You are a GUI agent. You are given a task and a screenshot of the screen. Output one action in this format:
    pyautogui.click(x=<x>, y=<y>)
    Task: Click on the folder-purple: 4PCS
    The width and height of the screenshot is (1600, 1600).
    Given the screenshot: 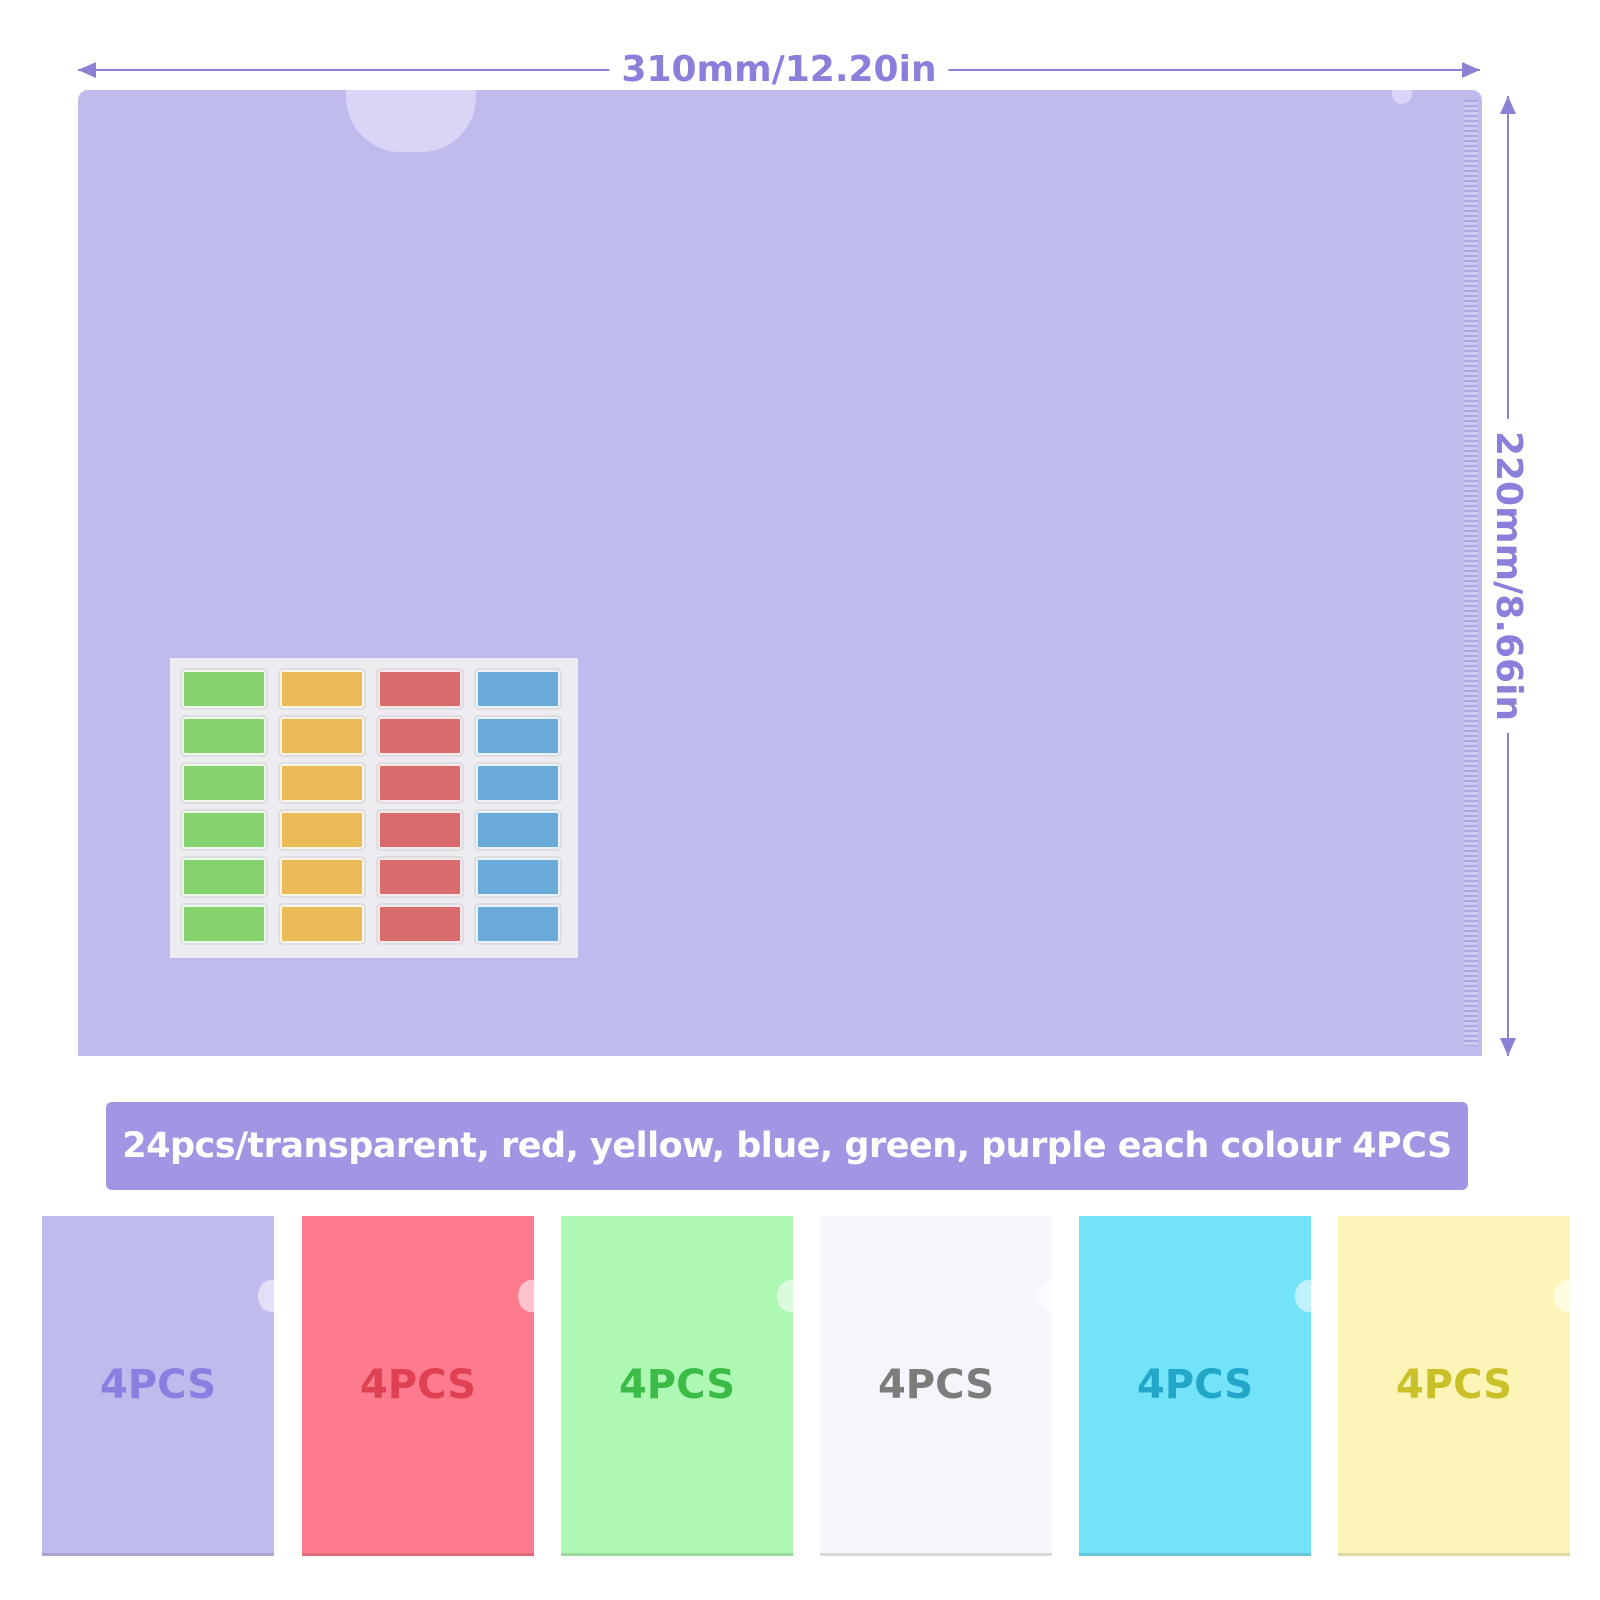 What is the action you would take?
    pyautogui.click(x=158, y=1386)
    